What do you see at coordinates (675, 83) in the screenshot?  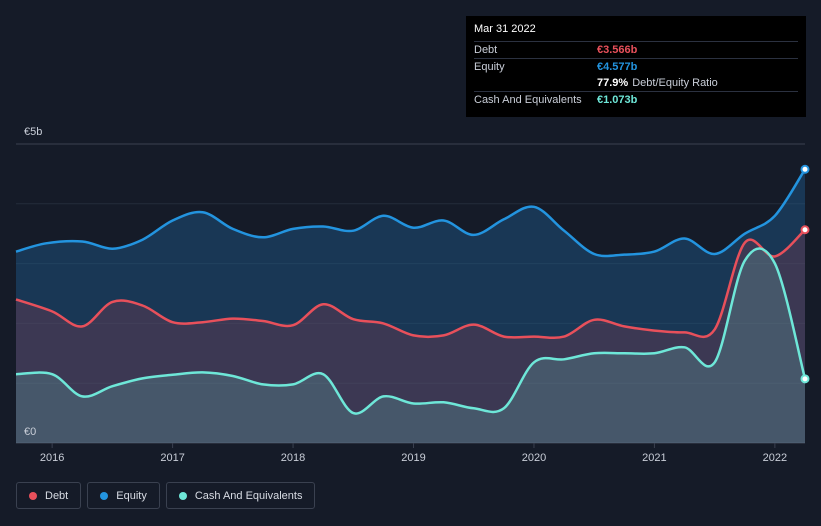 I see `tooltip-ratio-extra: Debt/Equity Ratio` at bounding box center [675, 83].